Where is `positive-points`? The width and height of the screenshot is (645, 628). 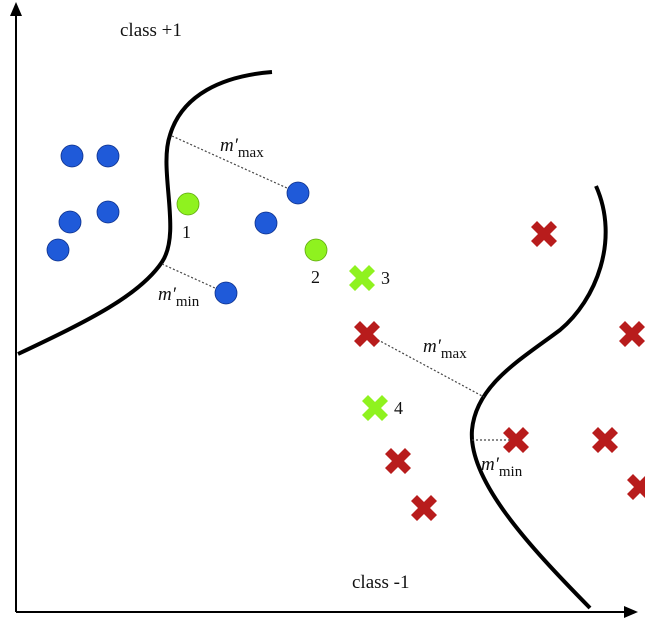 positive-points is located at coordinates (178, 224).